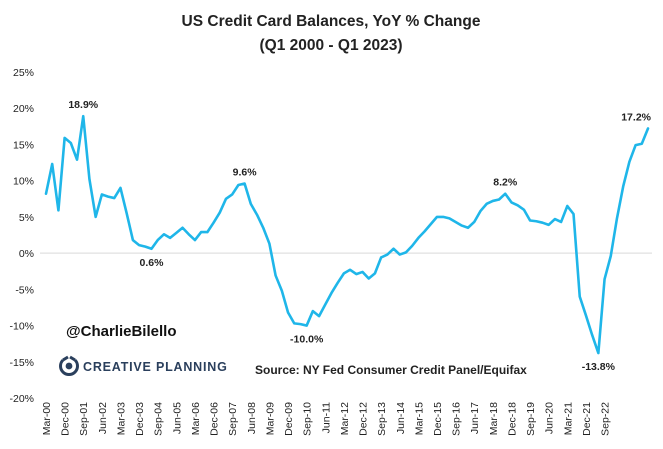 The height and width of the screenshot is (449, 663). Describe the element at coordinates (330, 45) in the screenshot. I see `chart-subtitle: (Q1 2000 - Q1 2023)` at that location.